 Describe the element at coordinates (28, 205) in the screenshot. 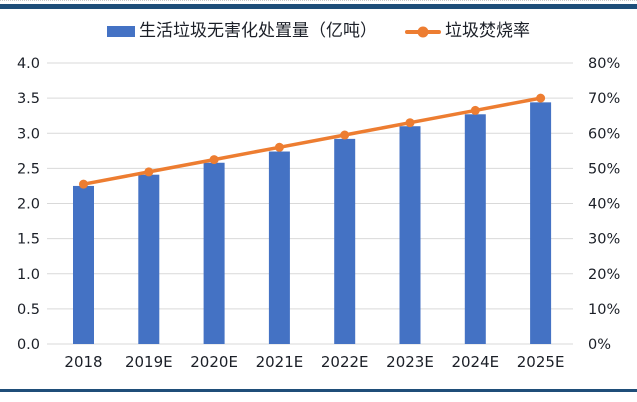

I see `left-axis-tick-label: 2.0` at that location.